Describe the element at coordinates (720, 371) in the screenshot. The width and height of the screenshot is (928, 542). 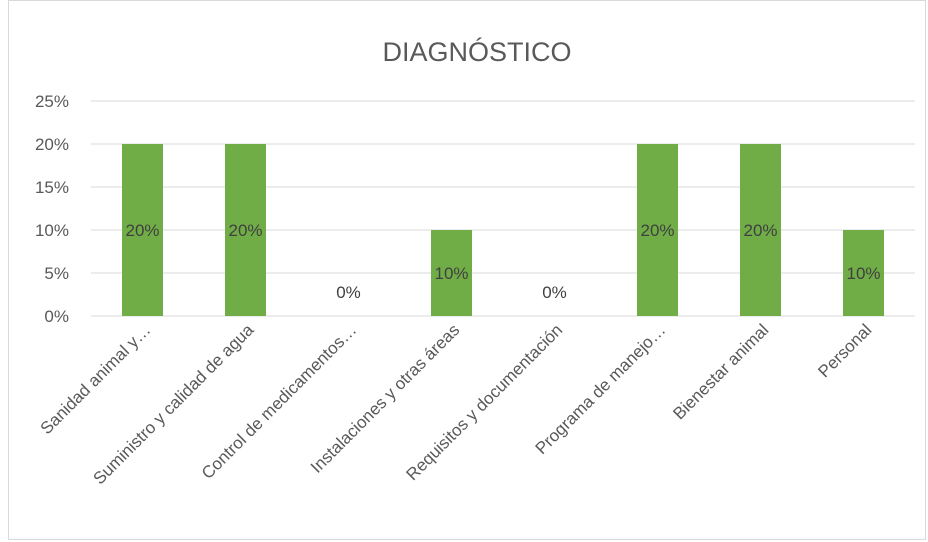
I see `x-category-label: Bienestar animal` at that location.